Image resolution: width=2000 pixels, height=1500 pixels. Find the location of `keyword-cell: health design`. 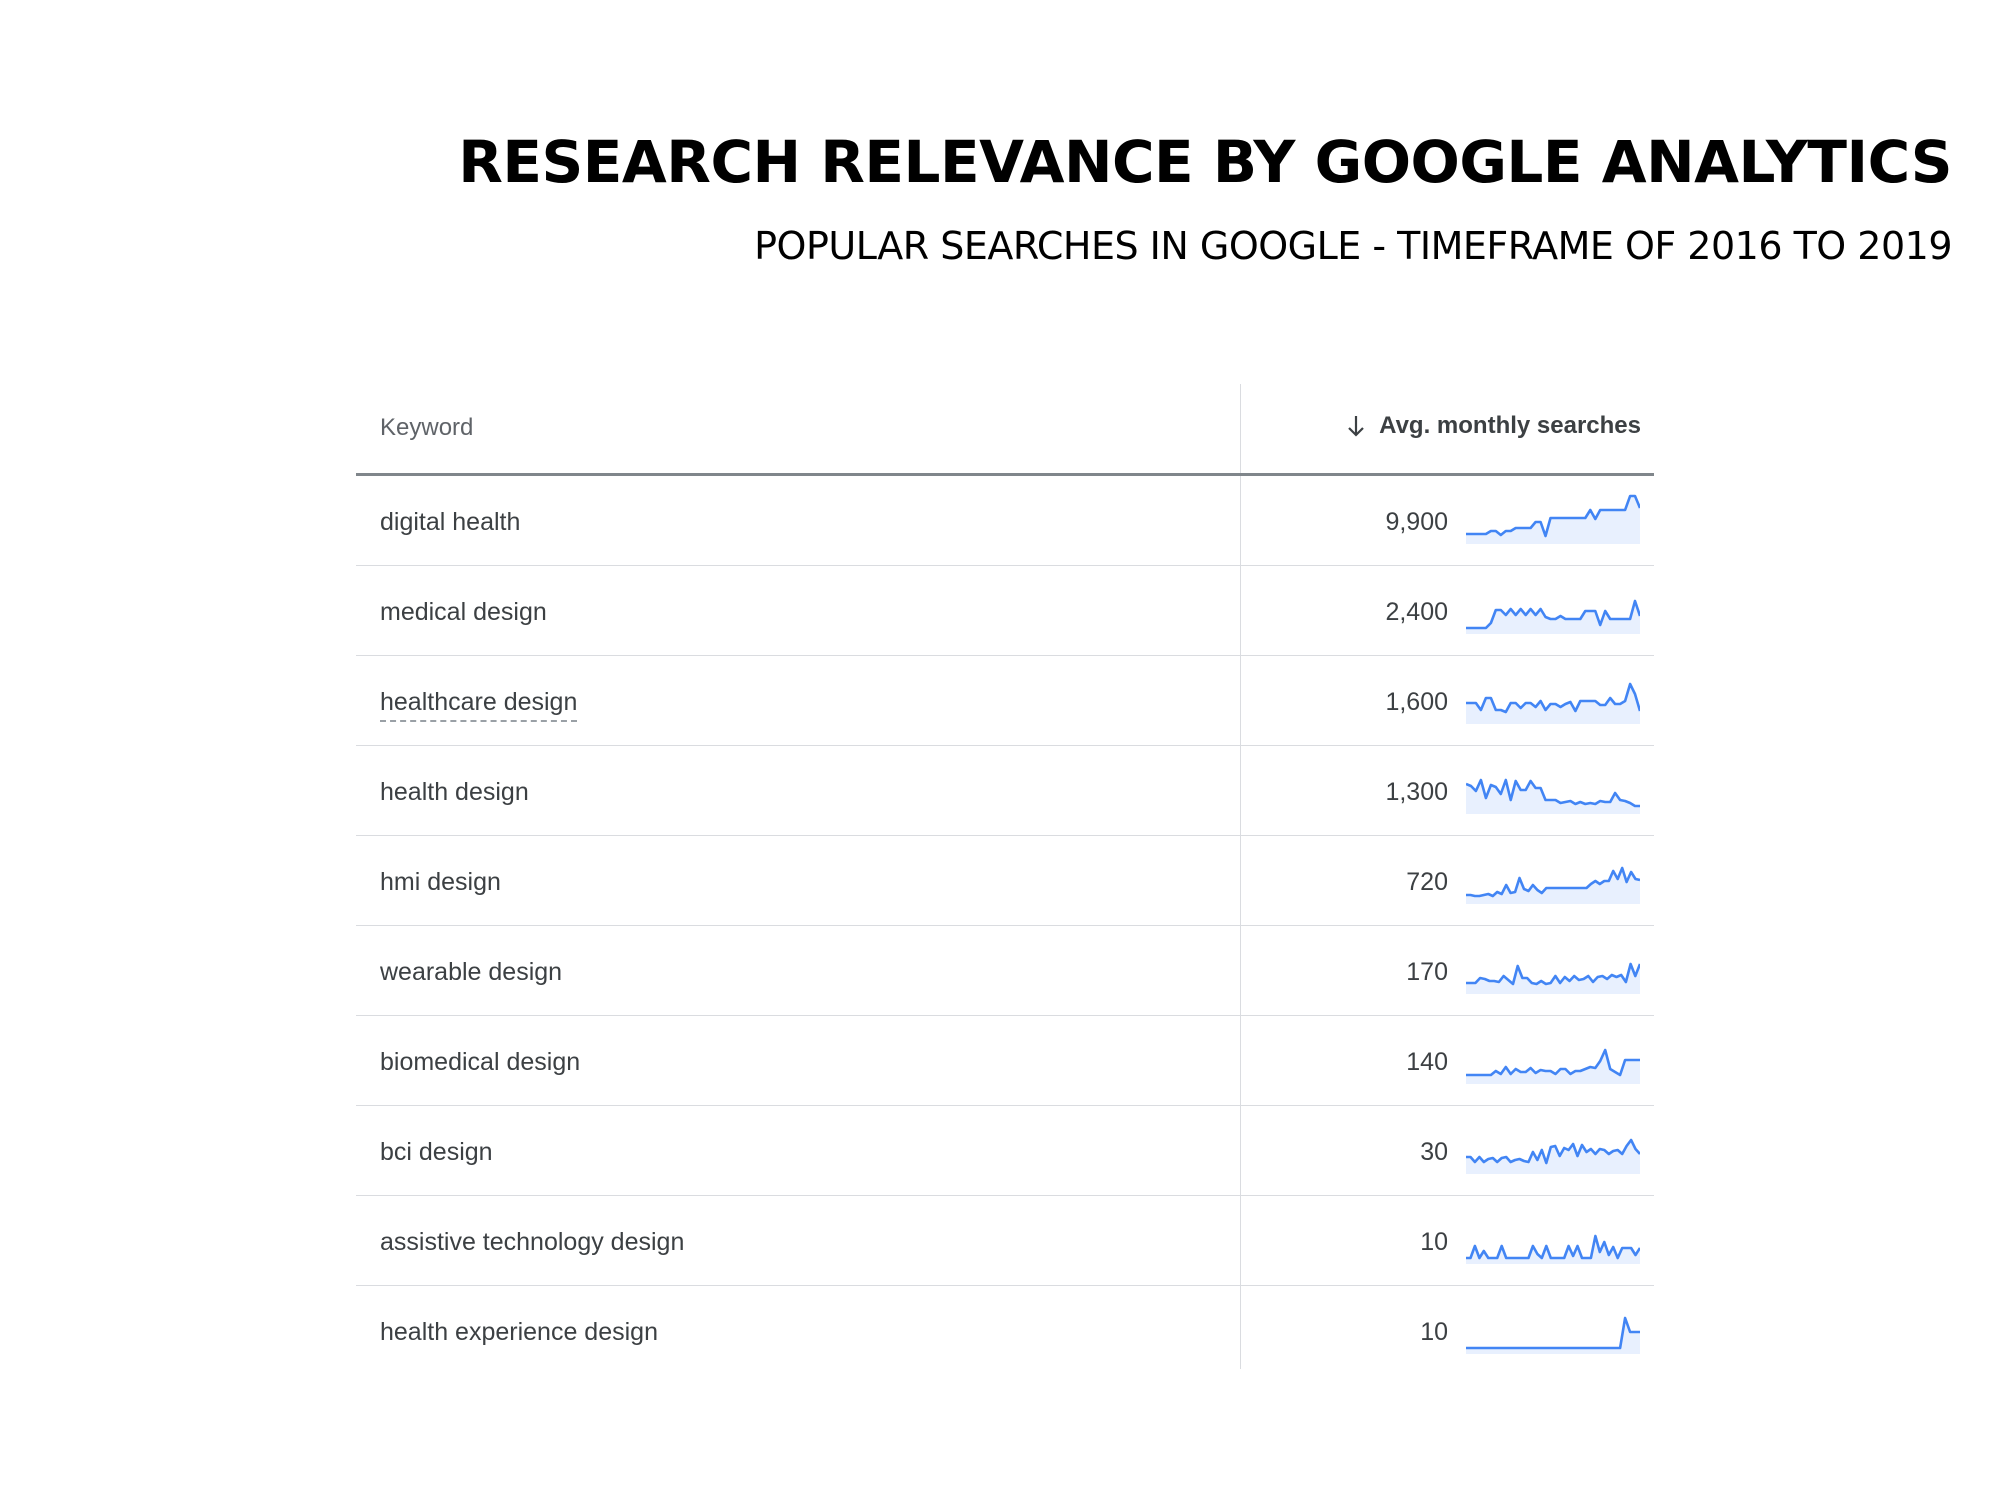

keyword-cell: health design is located at coordinates (454, 792).